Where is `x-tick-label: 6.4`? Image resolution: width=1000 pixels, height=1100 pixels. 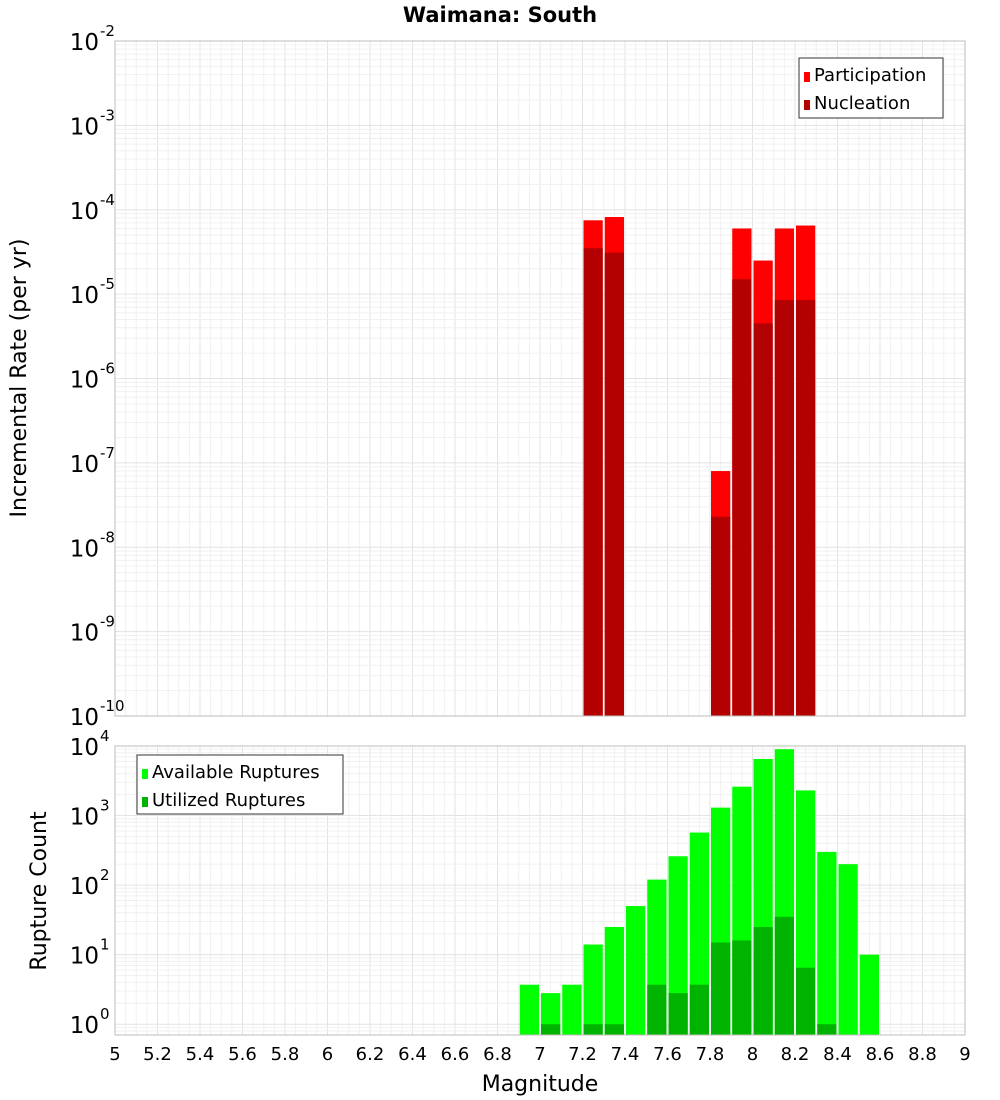 x-tick-label: 6.4 is located at coordinates (412, 1054).